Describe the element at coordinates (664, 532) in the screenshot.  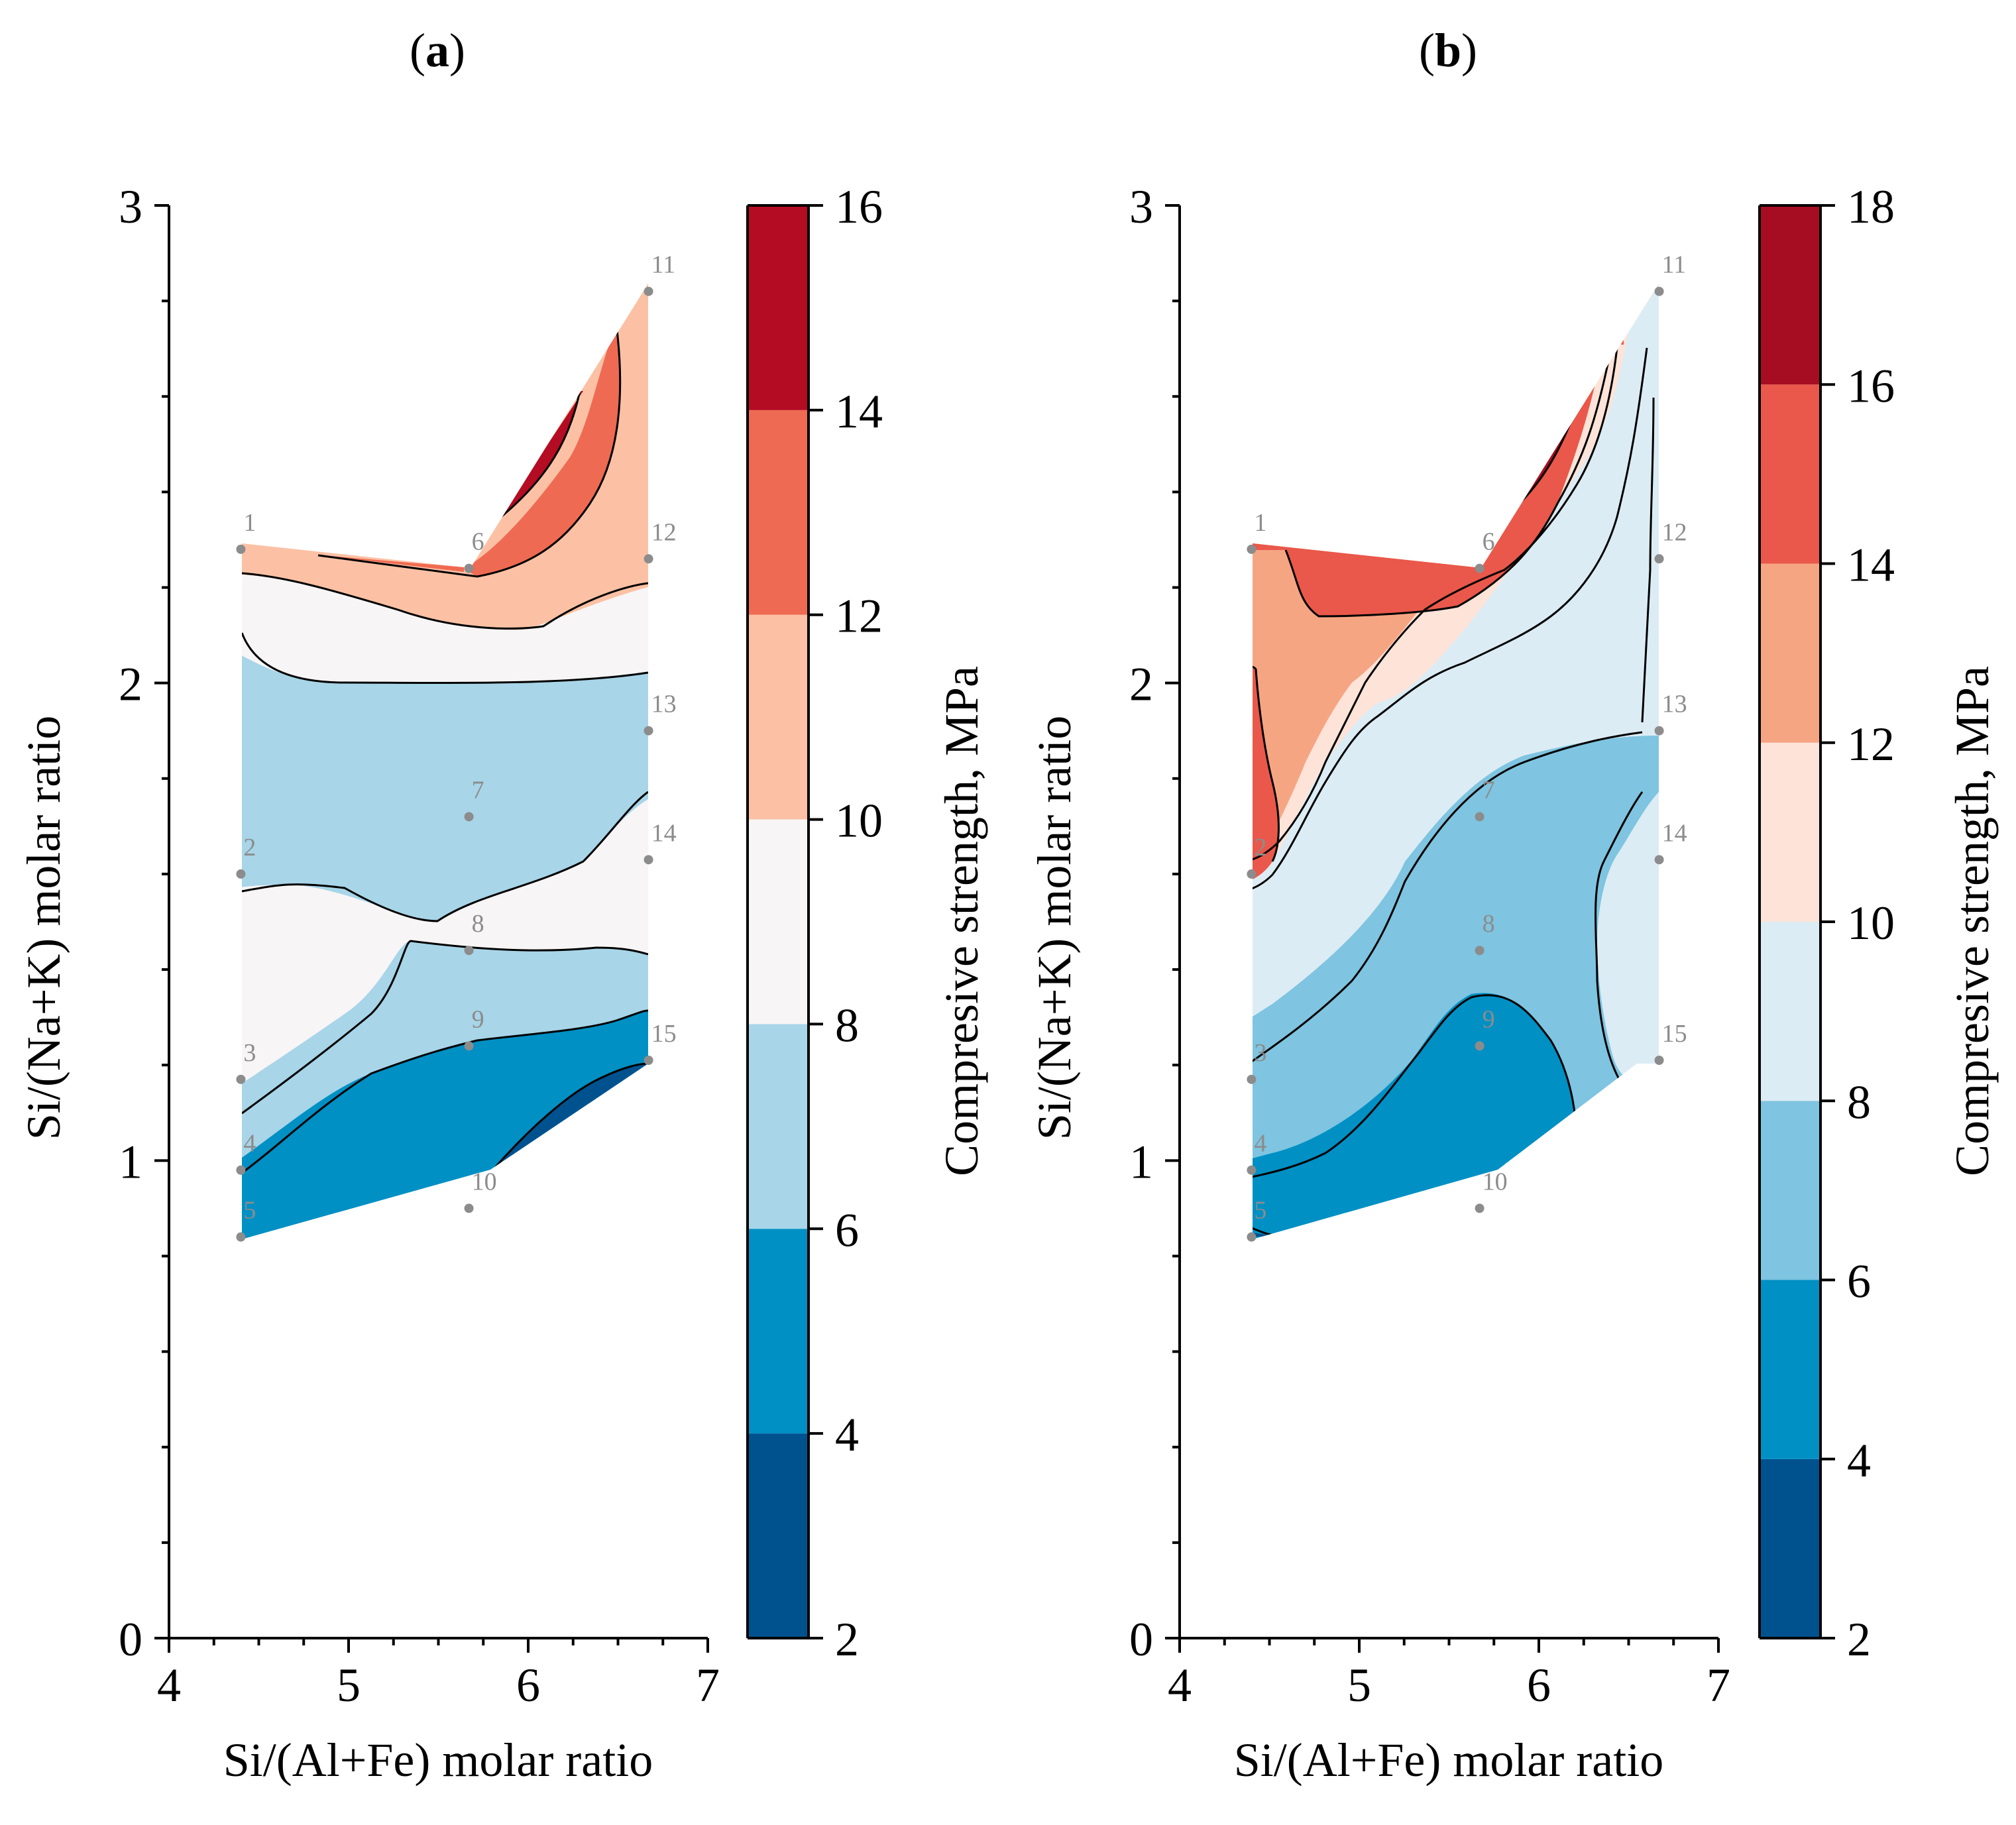
I see `design-point-label: 12` at that location.